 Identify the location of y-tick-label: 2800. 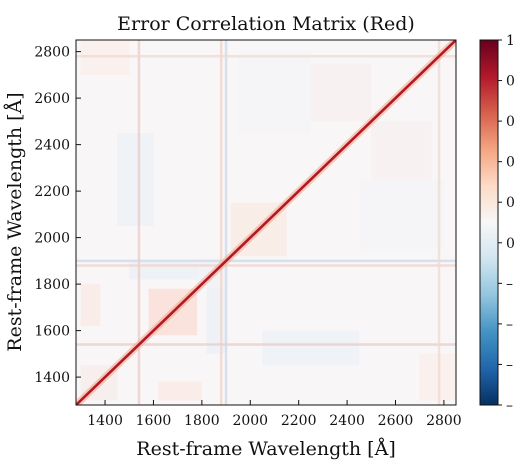
(52, 53).